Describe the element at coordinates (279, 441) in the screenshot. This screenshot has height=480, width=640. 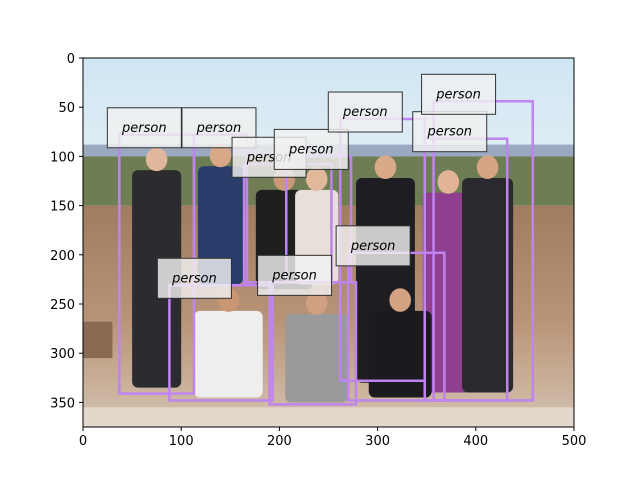
I see `x-tick-label: 200` at that location.